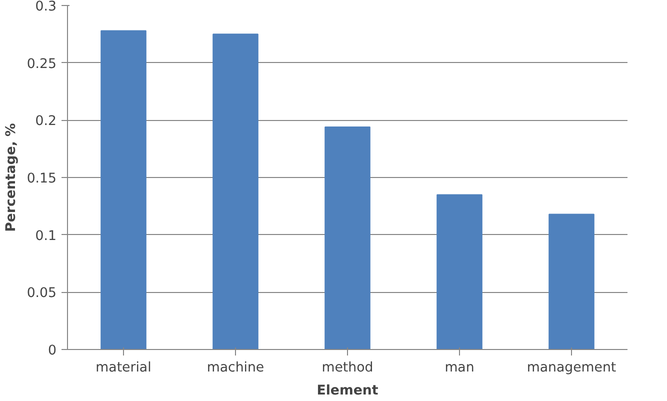  What do you see at coordinates (46, 122) in the screenshot?
I see `y-tick-label: 0.2` at bounding box center [46, 122].